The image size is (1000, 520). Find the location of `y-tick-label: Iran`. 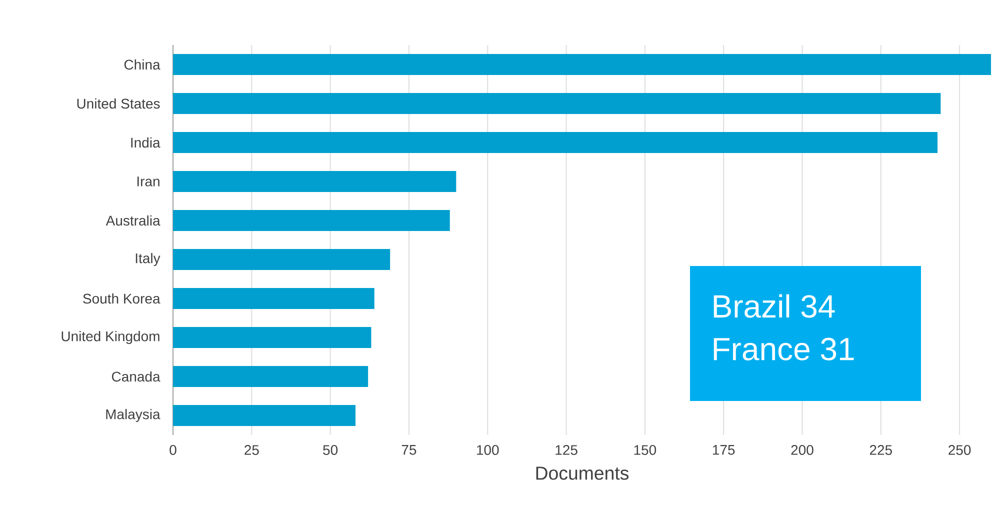

y-tick-label: Iran is located at coordinates (148, 181).